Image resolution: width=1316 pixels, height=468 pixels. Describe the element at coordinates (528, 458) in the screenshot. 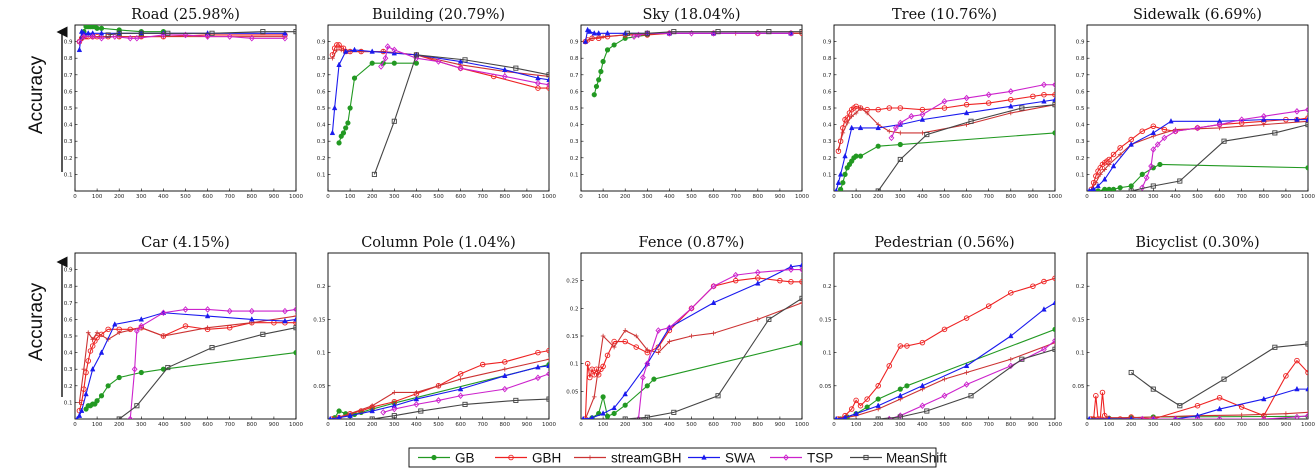

I see `legend-entry-gbh: GBH` at that location.